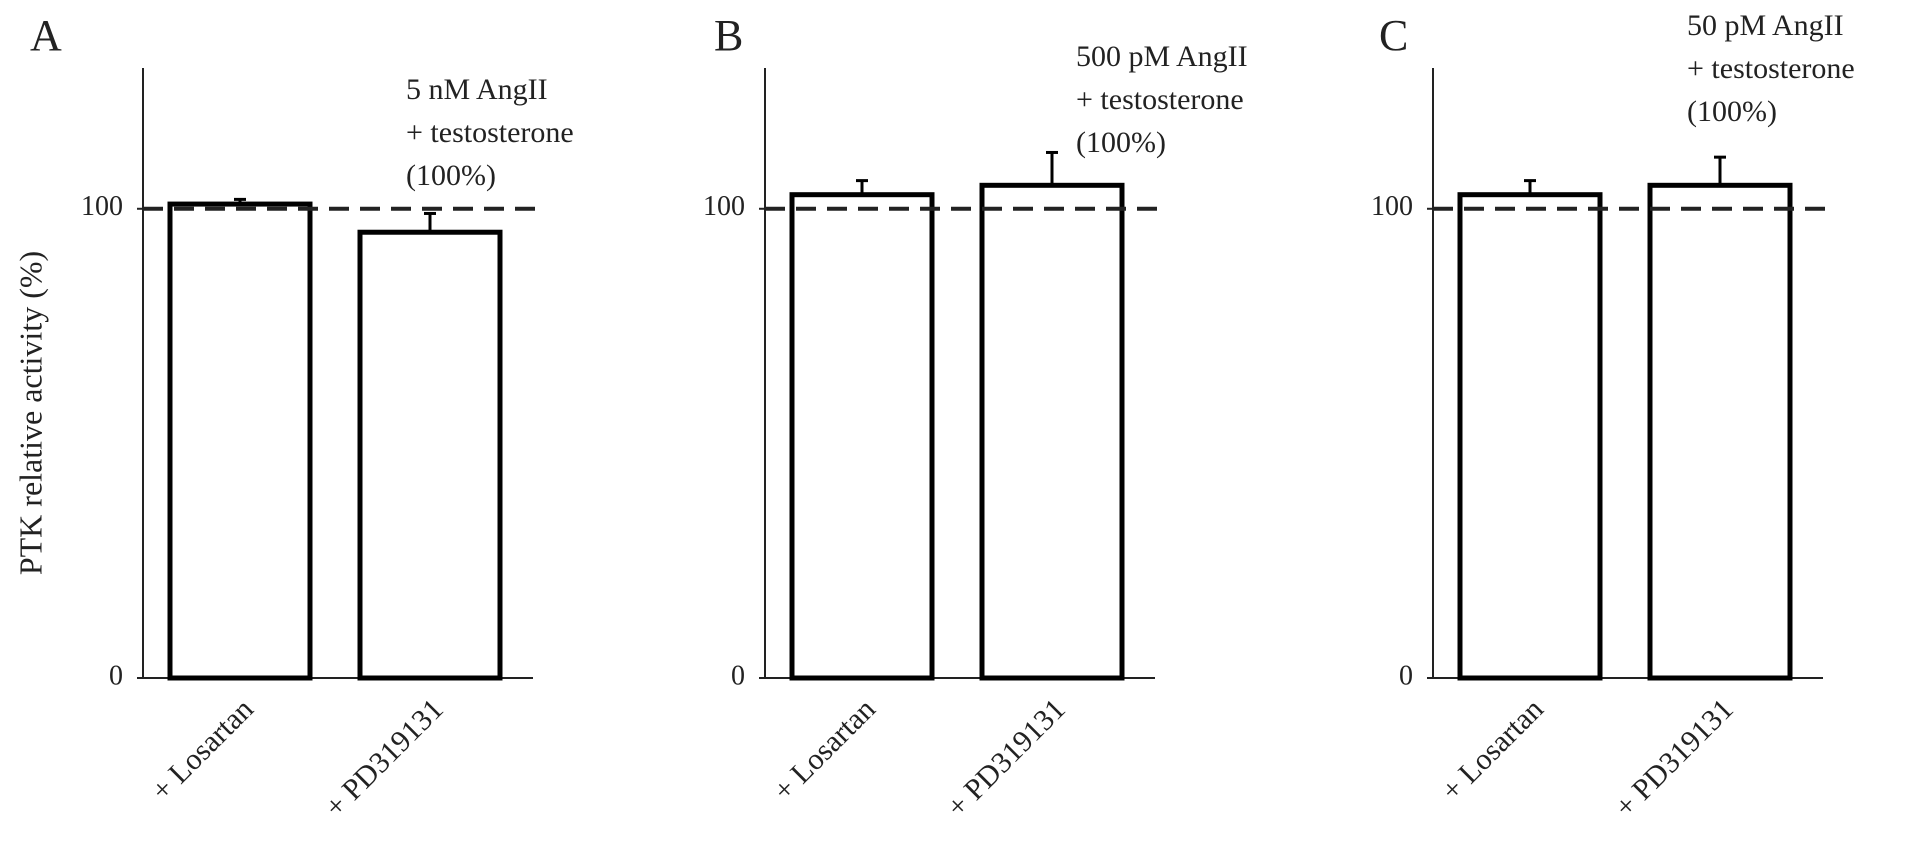 This screenshot has width=1913, height=852. I want to click on panel-label: C, so click(1393, 35).